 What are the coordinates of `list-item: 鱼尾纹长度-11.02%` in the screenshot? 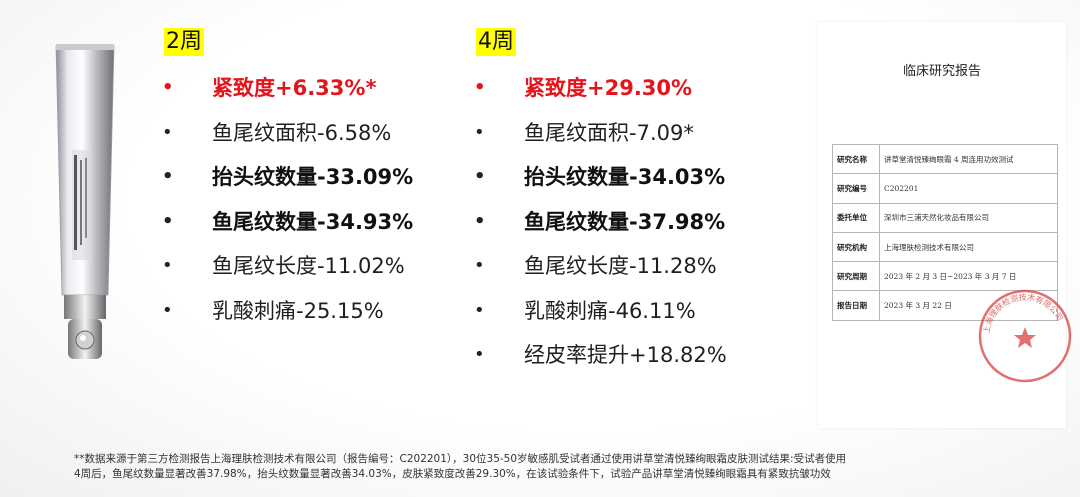 It's located at (307, 266).